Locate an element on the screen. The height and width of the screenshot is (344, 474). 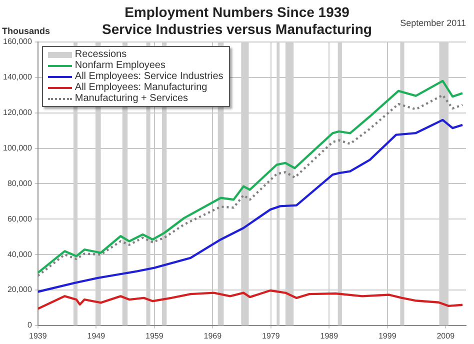
y-tick-label: 60,000 is located at coordinates (19, 219).